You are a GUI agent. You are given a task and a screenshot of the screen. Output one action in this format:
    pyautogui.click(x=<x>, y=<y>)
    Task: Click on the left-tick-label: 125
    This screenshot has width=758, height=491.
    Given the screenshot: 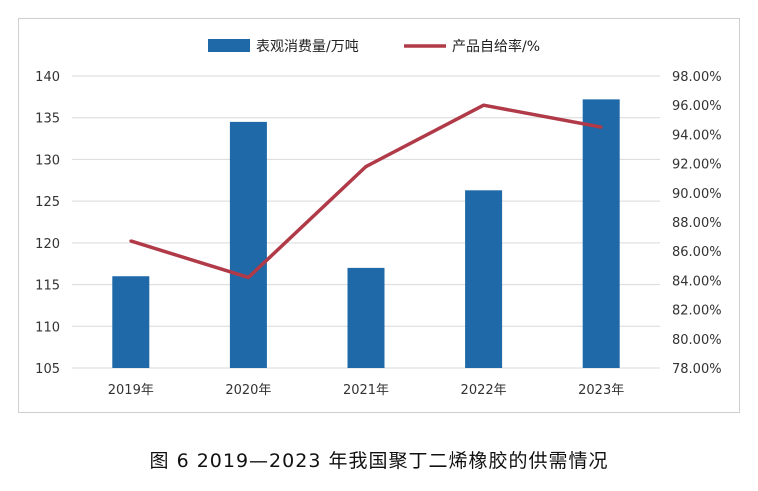 What is the action you would take?
    pyautogui.click(x=47, y=202)
    